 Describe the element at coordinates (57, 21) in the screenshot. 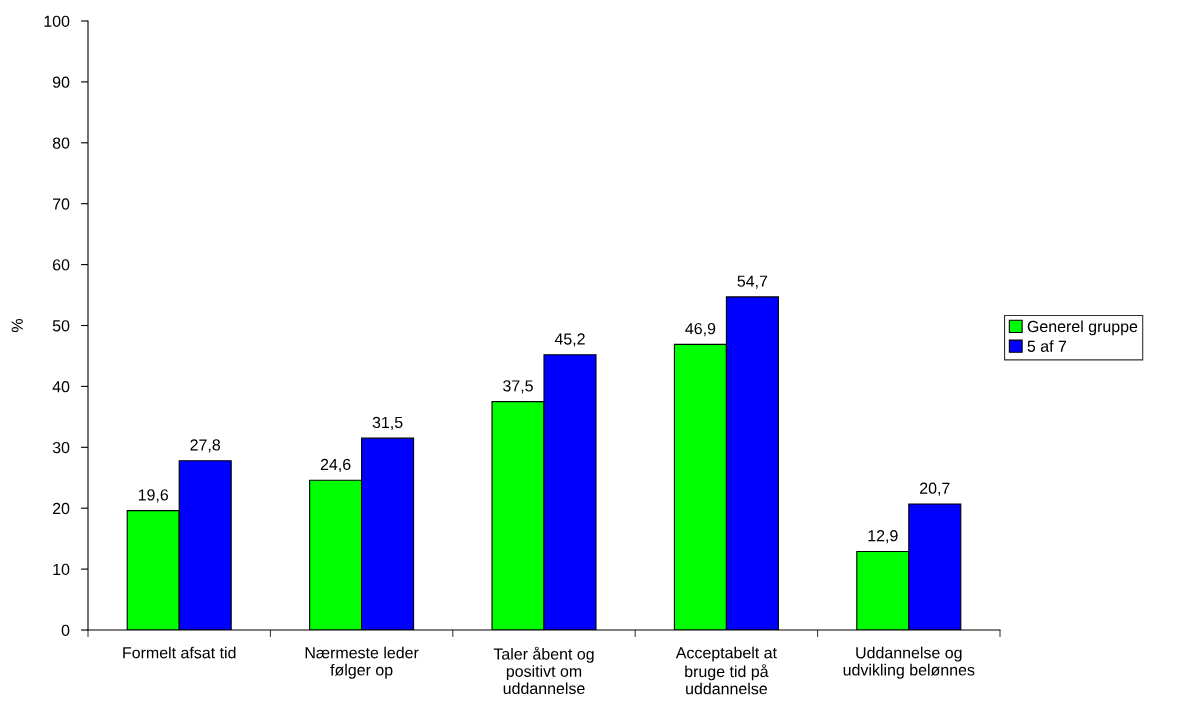

I see `y-tick-label: 100` at that location.